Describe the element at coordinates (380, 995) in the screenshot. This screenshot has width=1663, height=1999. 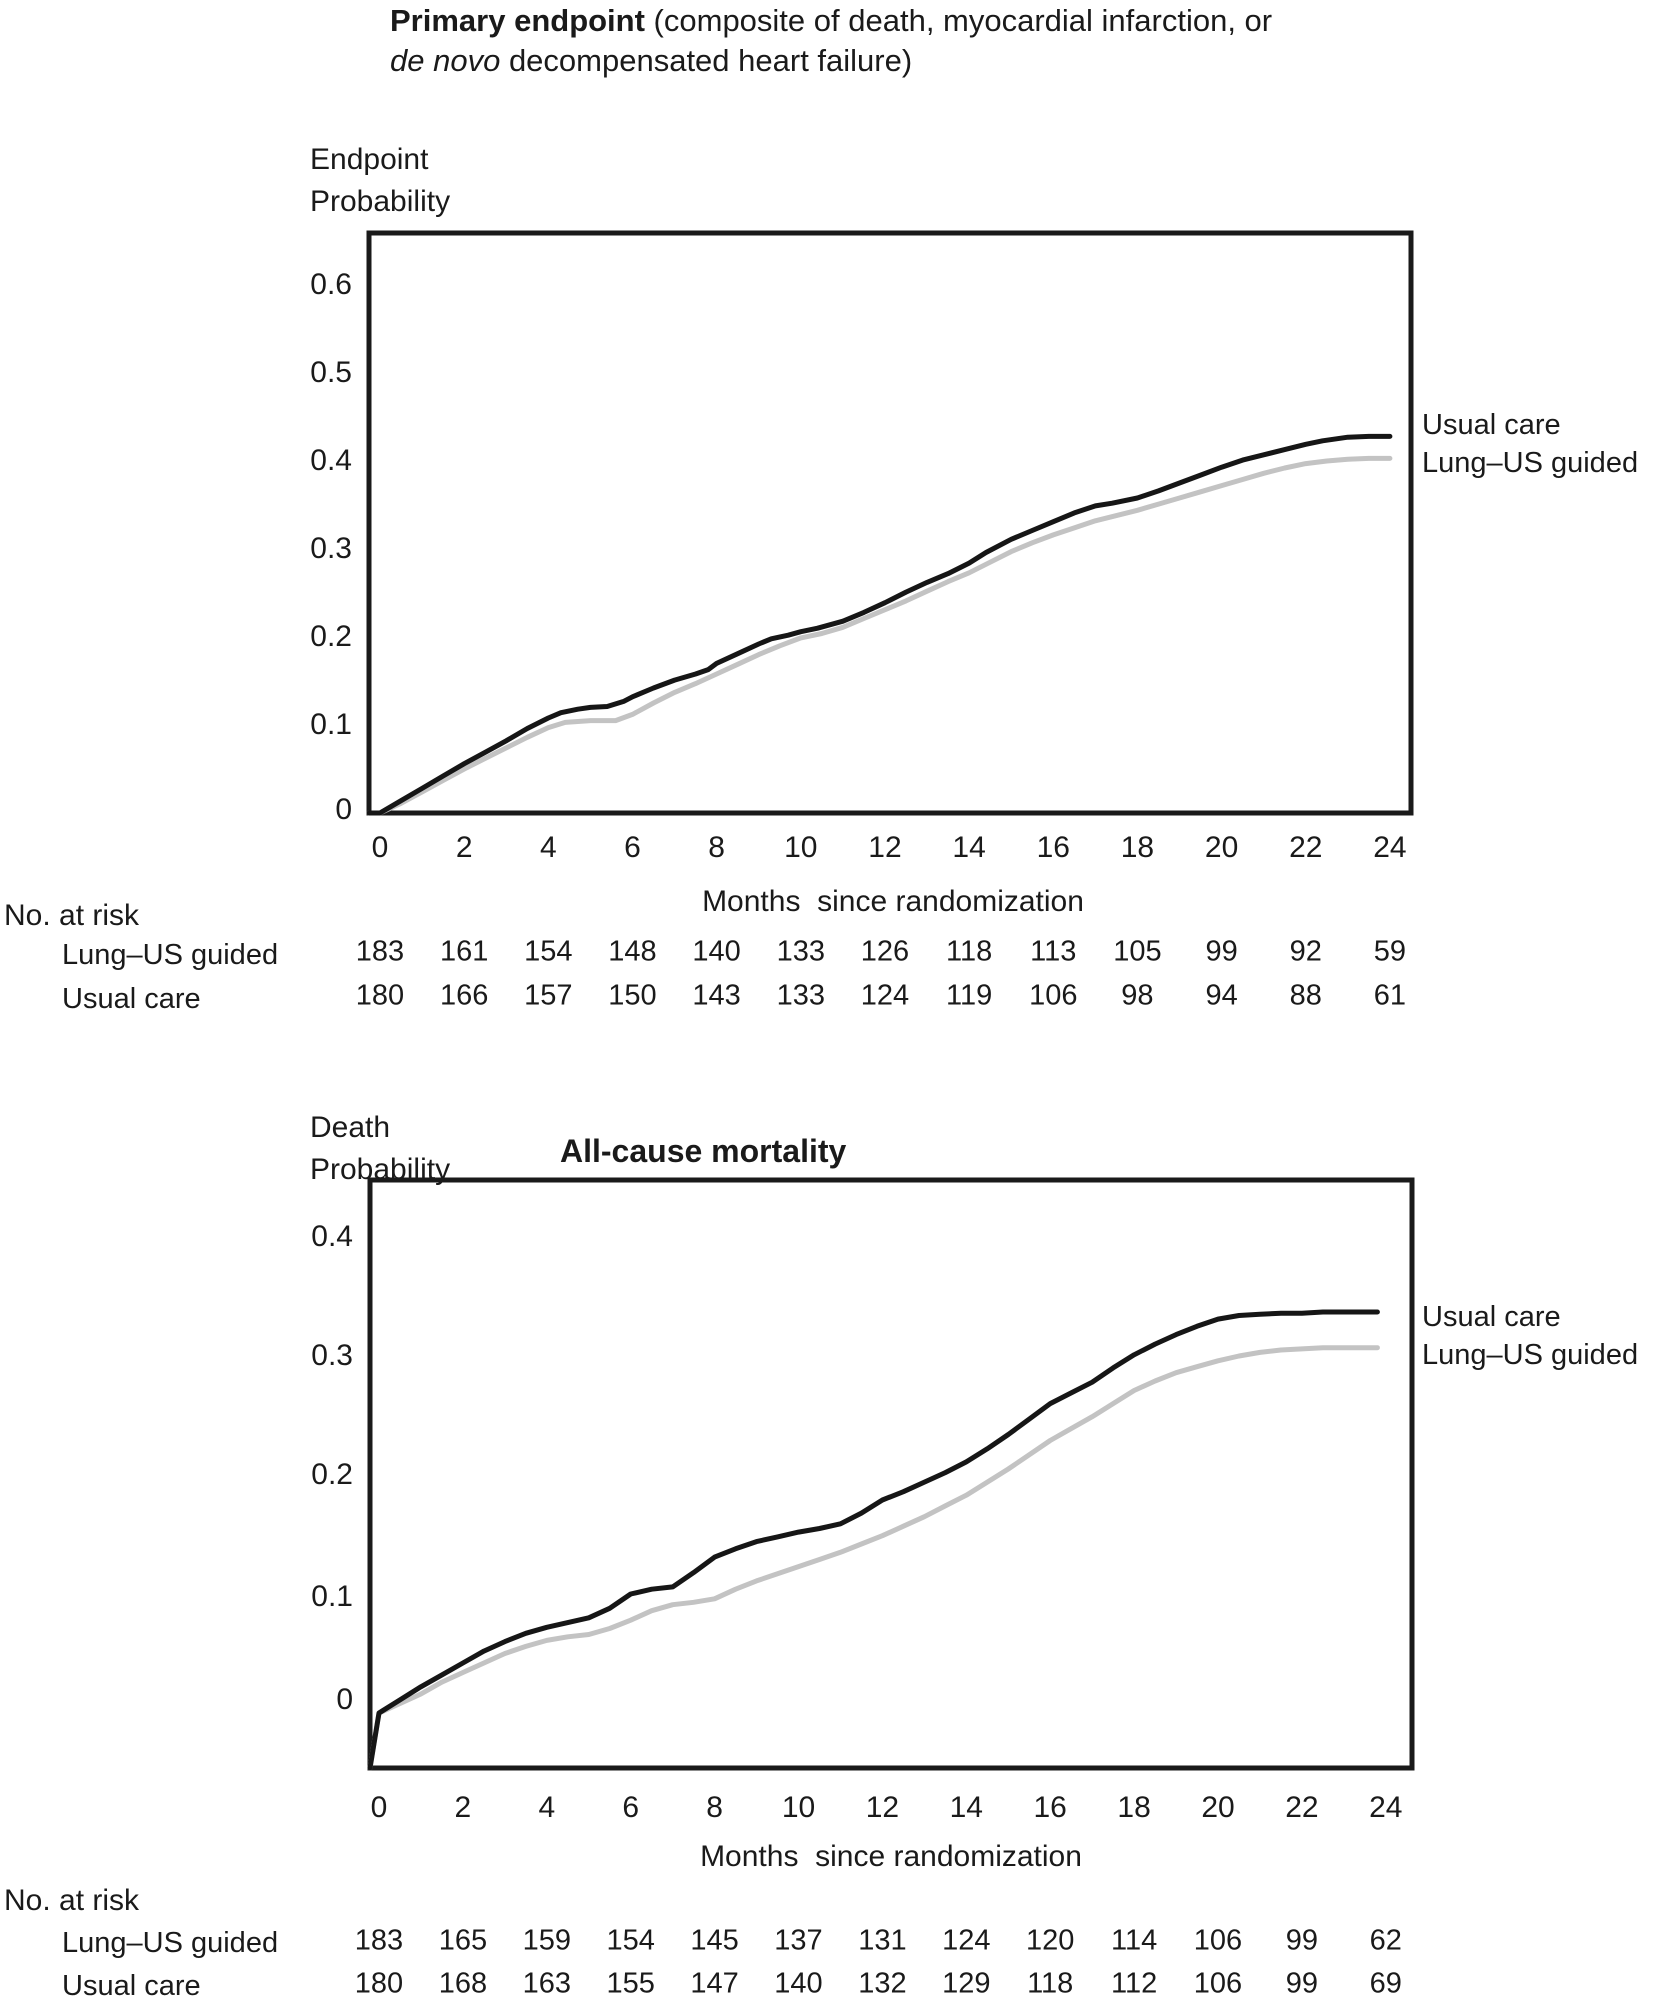
I see `chart1-risk-count: 180` at that location.